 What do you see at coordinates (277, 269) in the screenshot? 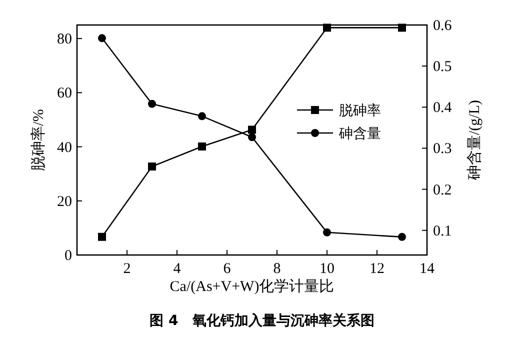
I see `x-tick-label: 8` at bounding box center [277, 269].